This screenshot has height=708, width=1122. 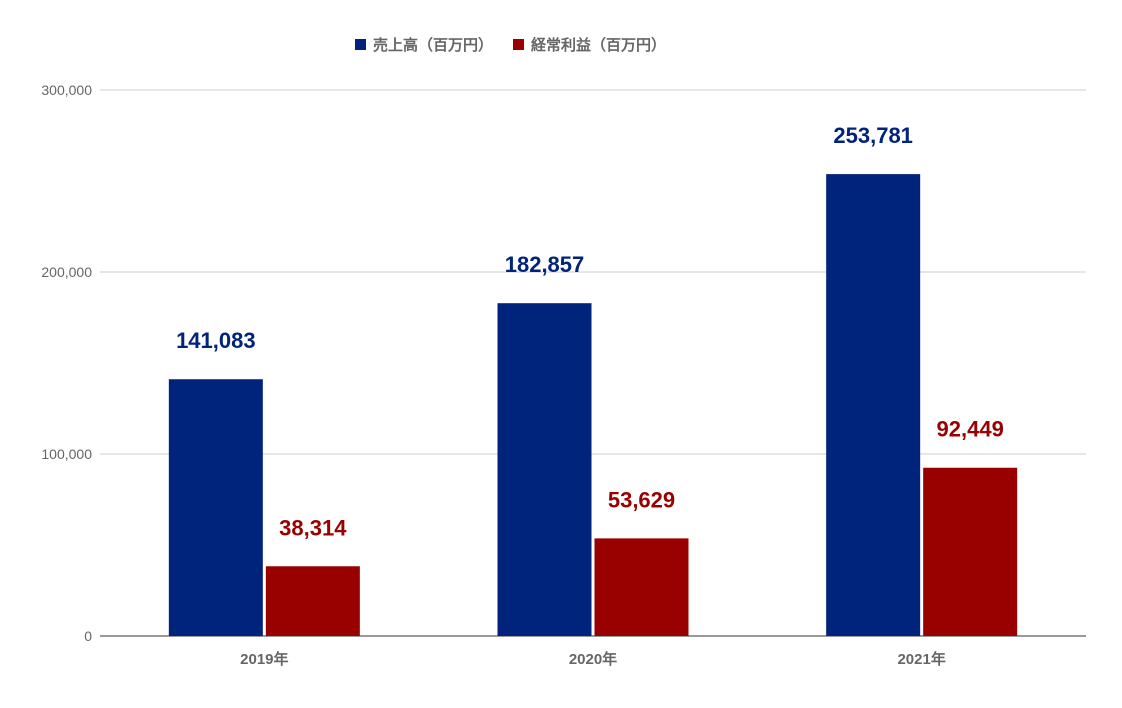 What do you see at coordinates (518, 44) in the screenshot?
I see `legend-swatch-series1` at bounding box center [518, 44].